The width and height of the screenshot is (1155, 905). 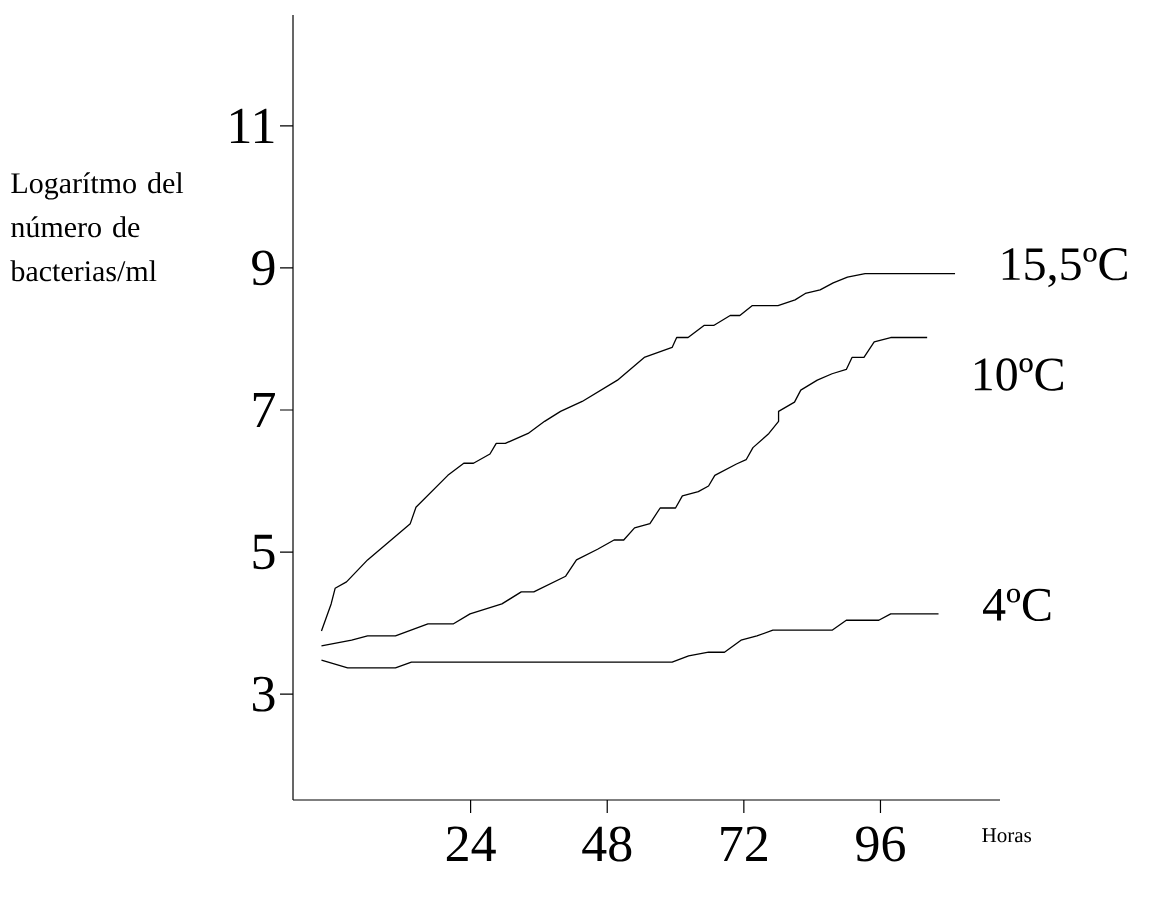 What do you see at coordinates (264, 410) in the screenshot?
I see `y-tick-label: 7` at bounding box center [264, 410].